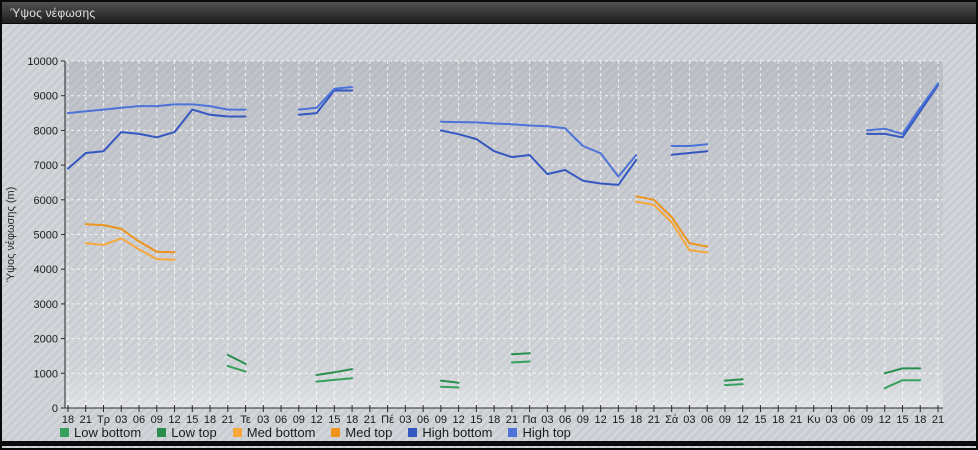 Image resolution: width=978 pixels, height=450 pixels. What do you see at coordinates (413, 432) in the screenshot?
I see `legend-swatch-high-bottom` at bounding box center [413, 432].